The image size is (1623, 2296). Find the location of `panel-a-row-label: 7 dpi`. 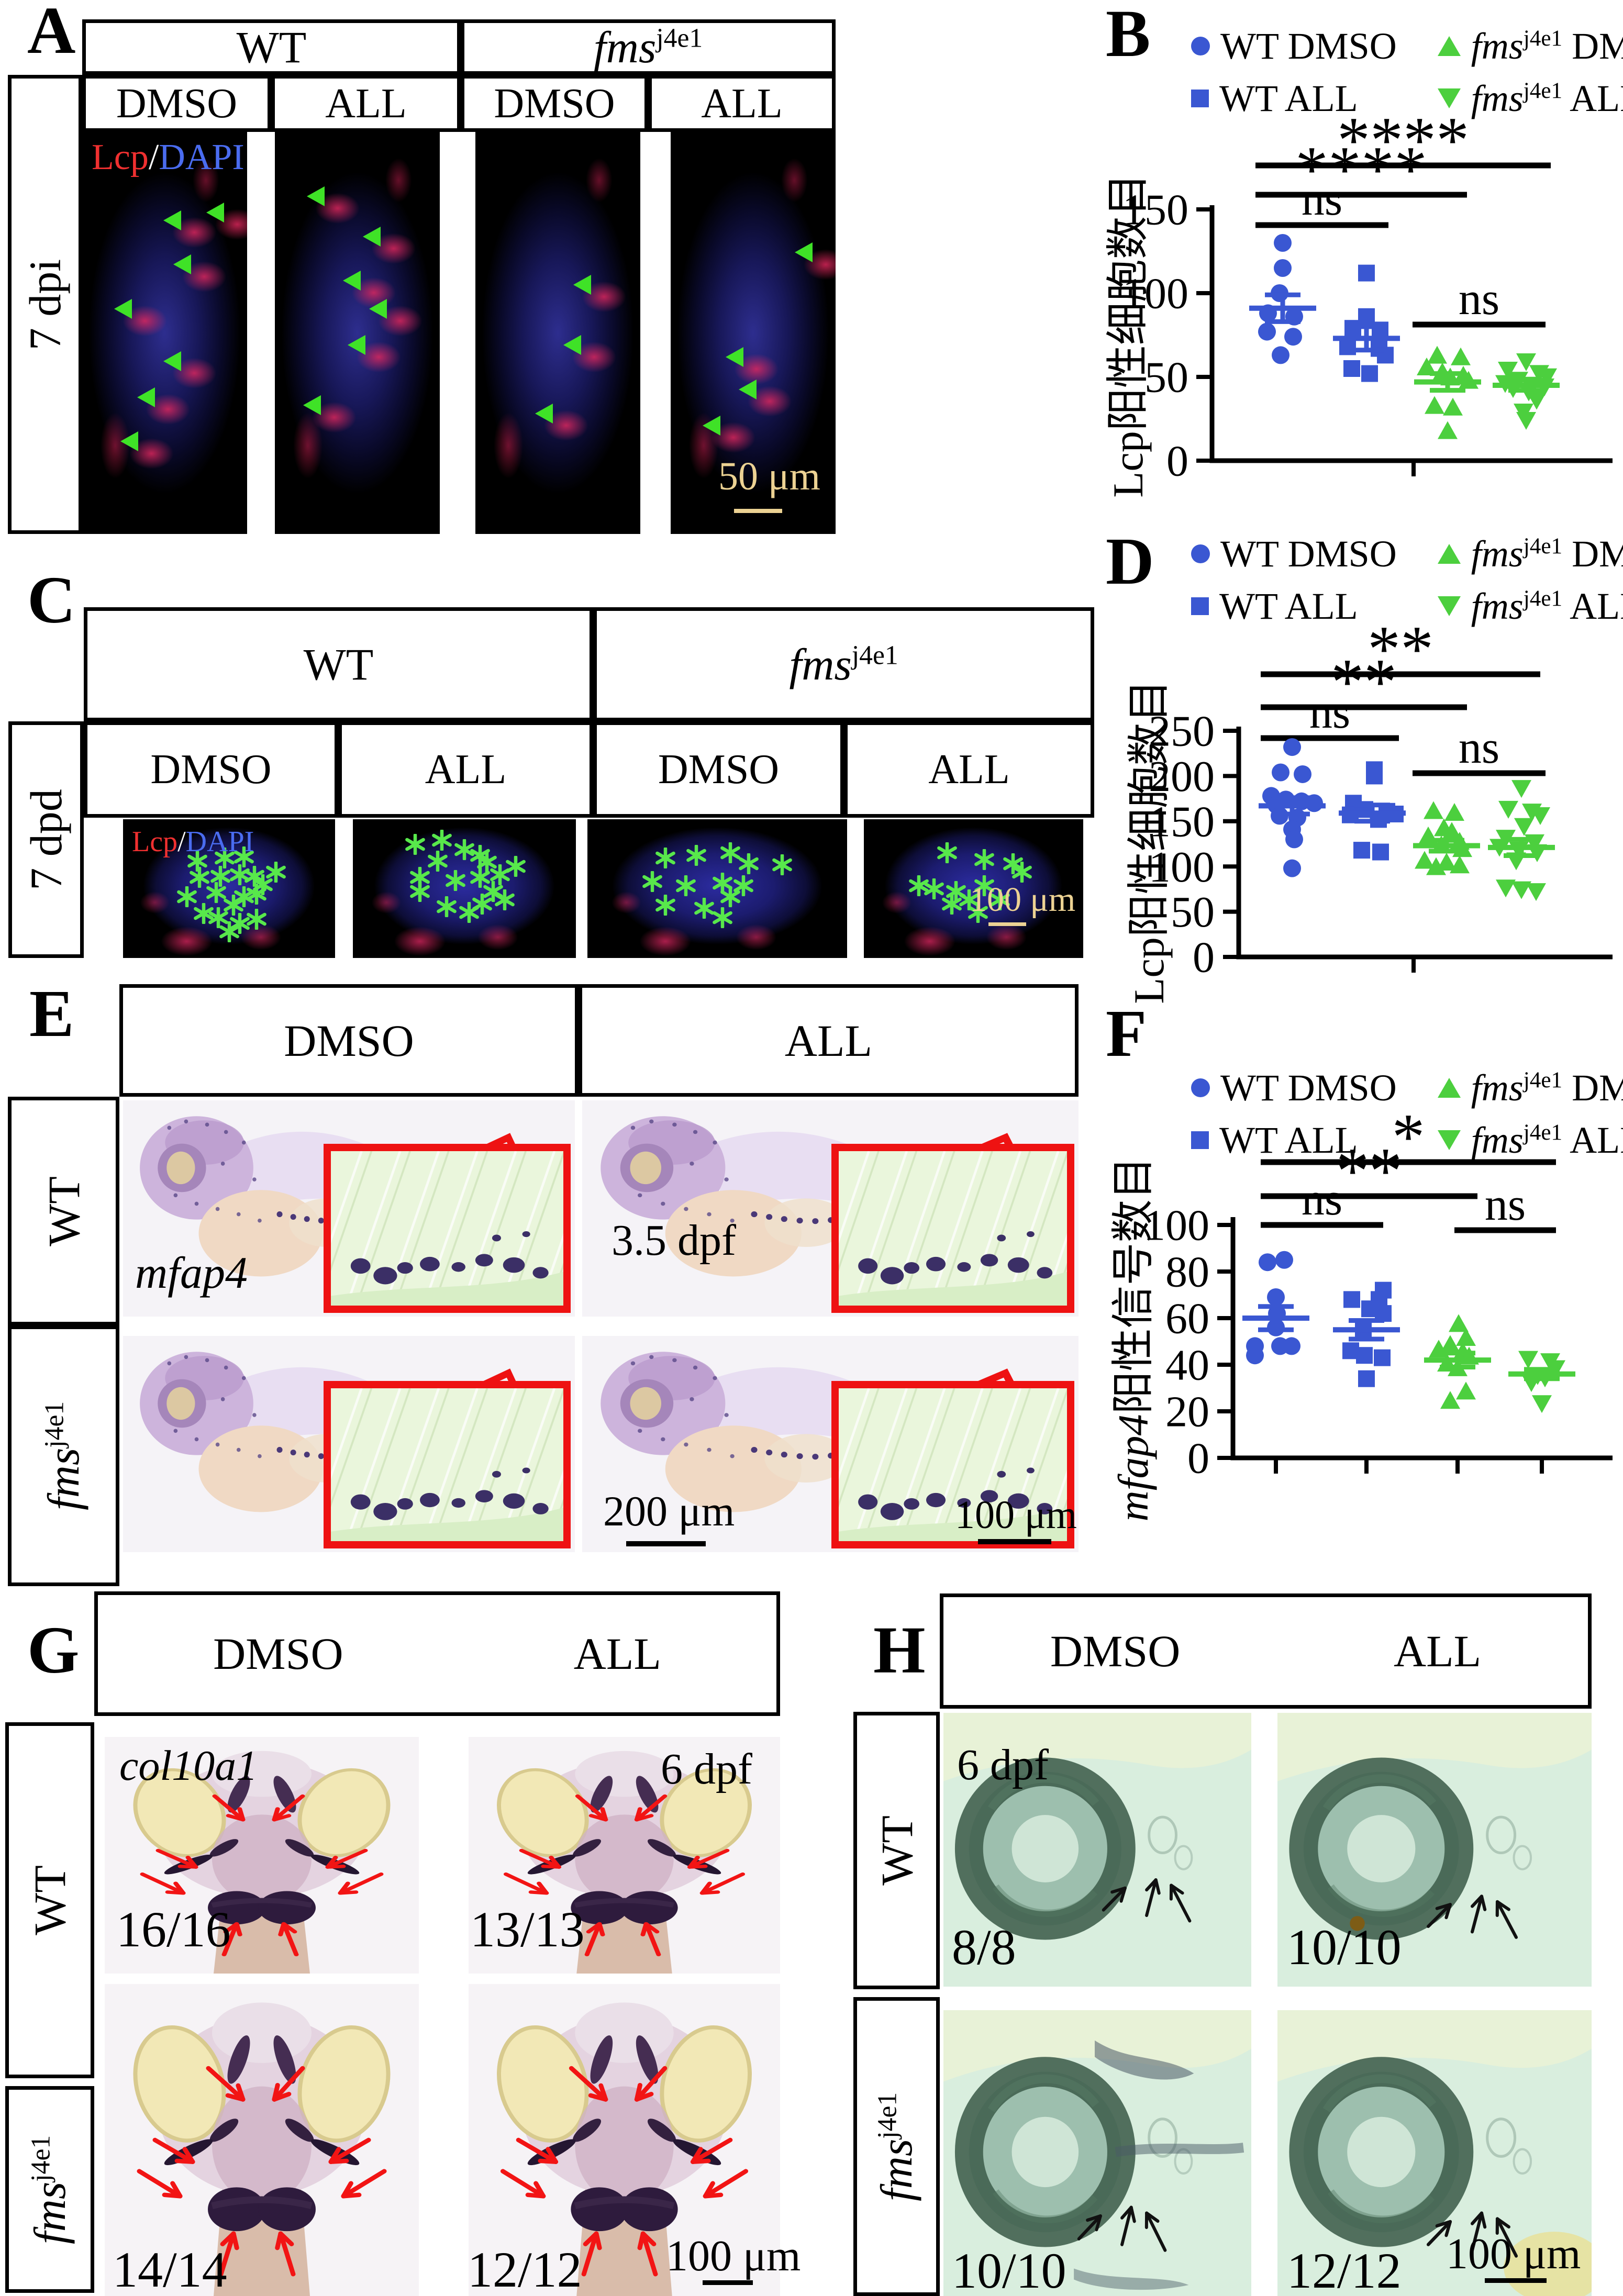

panel-a-row-label: 7 dpi is located at coordinates (45, 304).